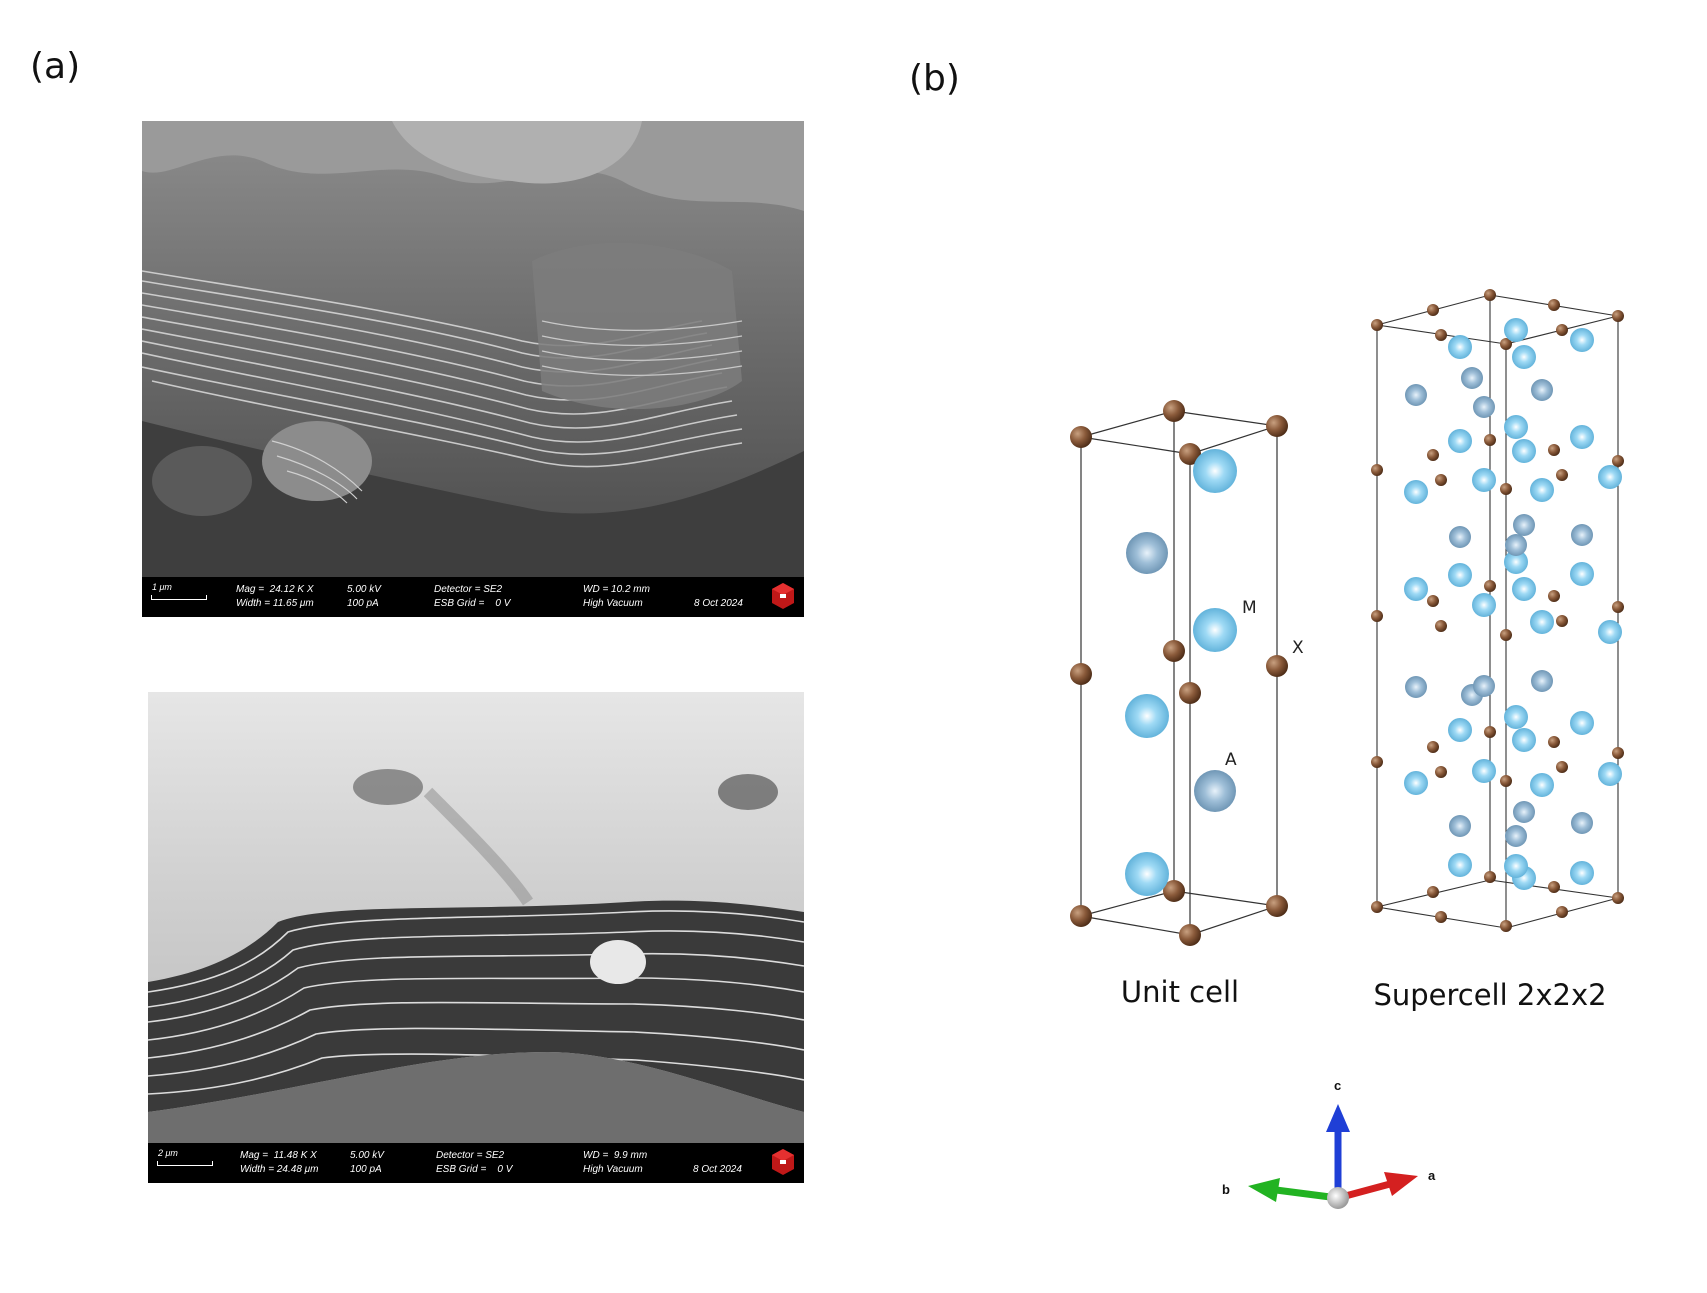 This screenshot has height=1293, width=1707. What do you see at coordinates (278, 1155) in the screenshot?
I see `mag-value: Mag = 11.48 K X` at bounding box center [278, 1155].